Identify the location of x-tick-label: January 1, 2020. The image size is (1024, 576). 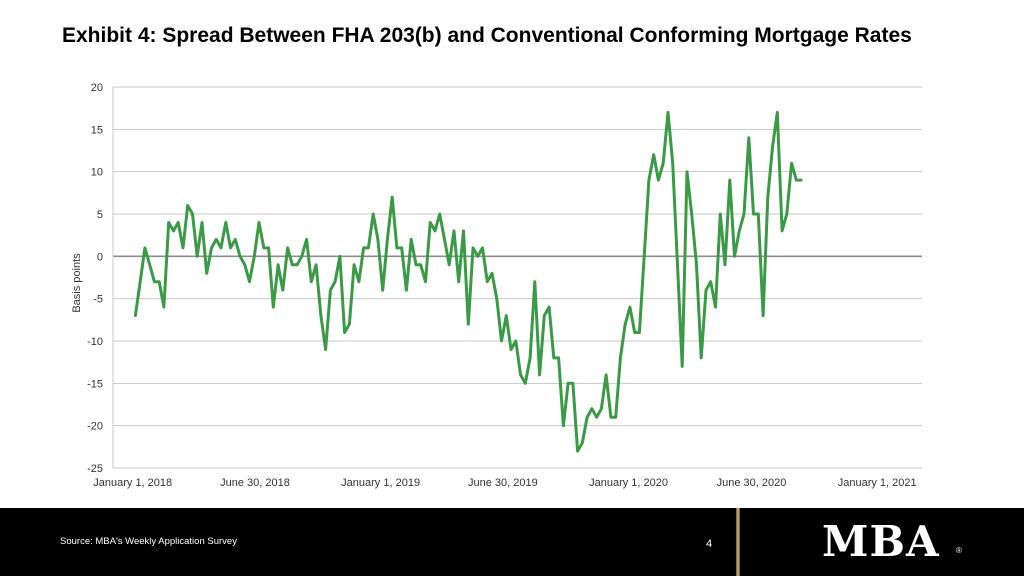
(628, 483).